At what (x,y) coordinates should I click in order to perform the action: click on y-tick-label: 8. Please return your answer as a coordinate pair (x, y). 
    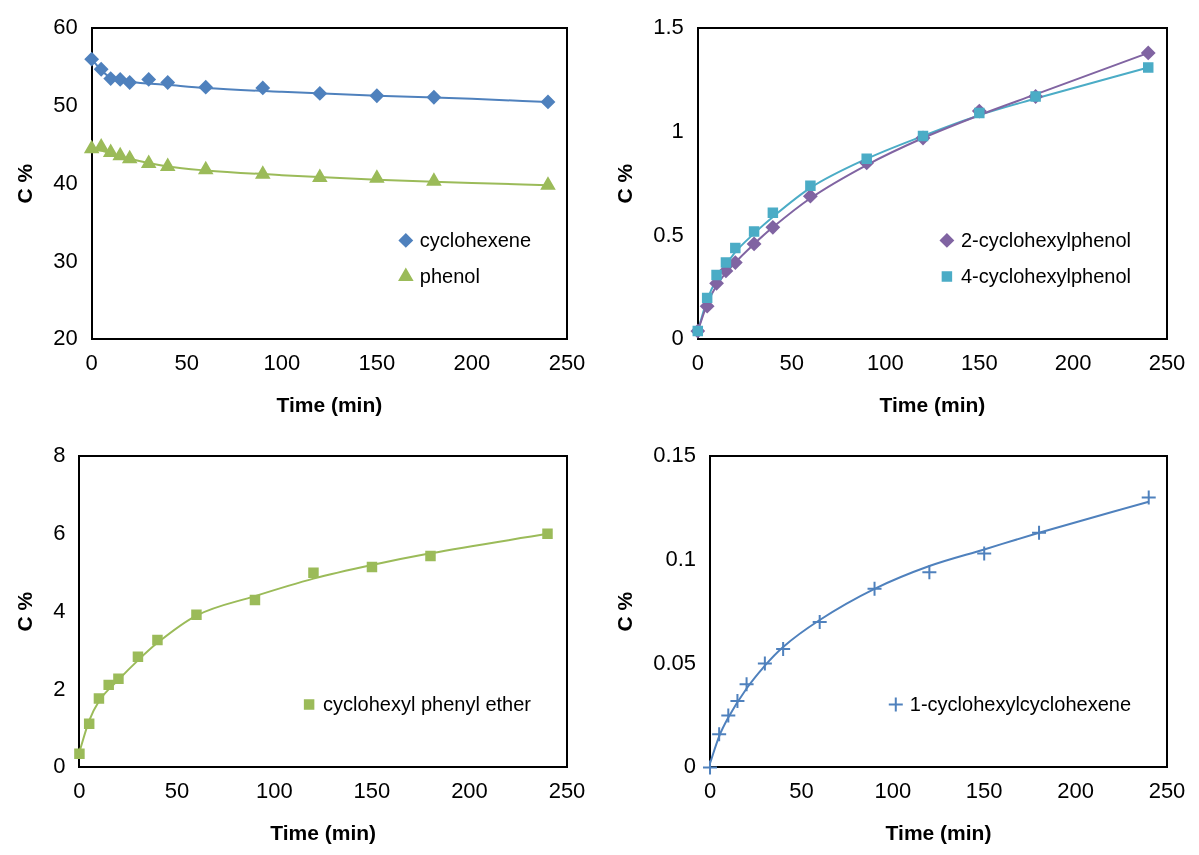
    Looking at the image, I should click on (59, 455).